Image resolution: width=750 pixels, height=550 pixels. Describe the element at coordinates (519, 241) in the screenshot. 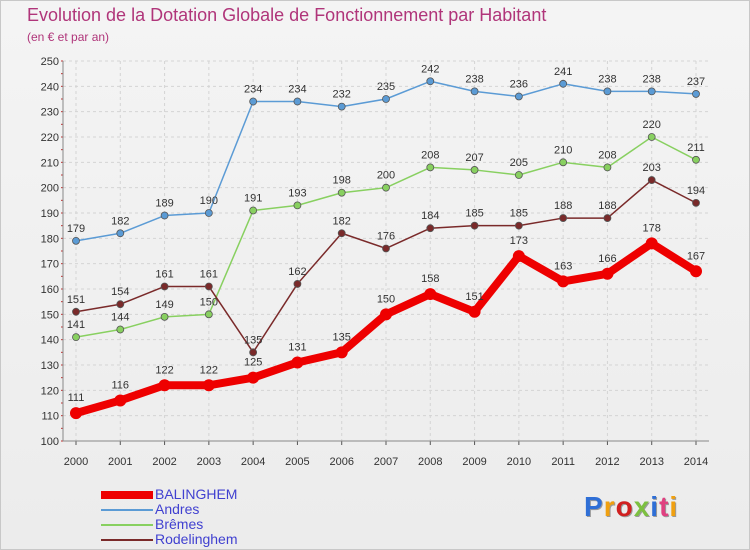

I see `data-label: 173` at that location.